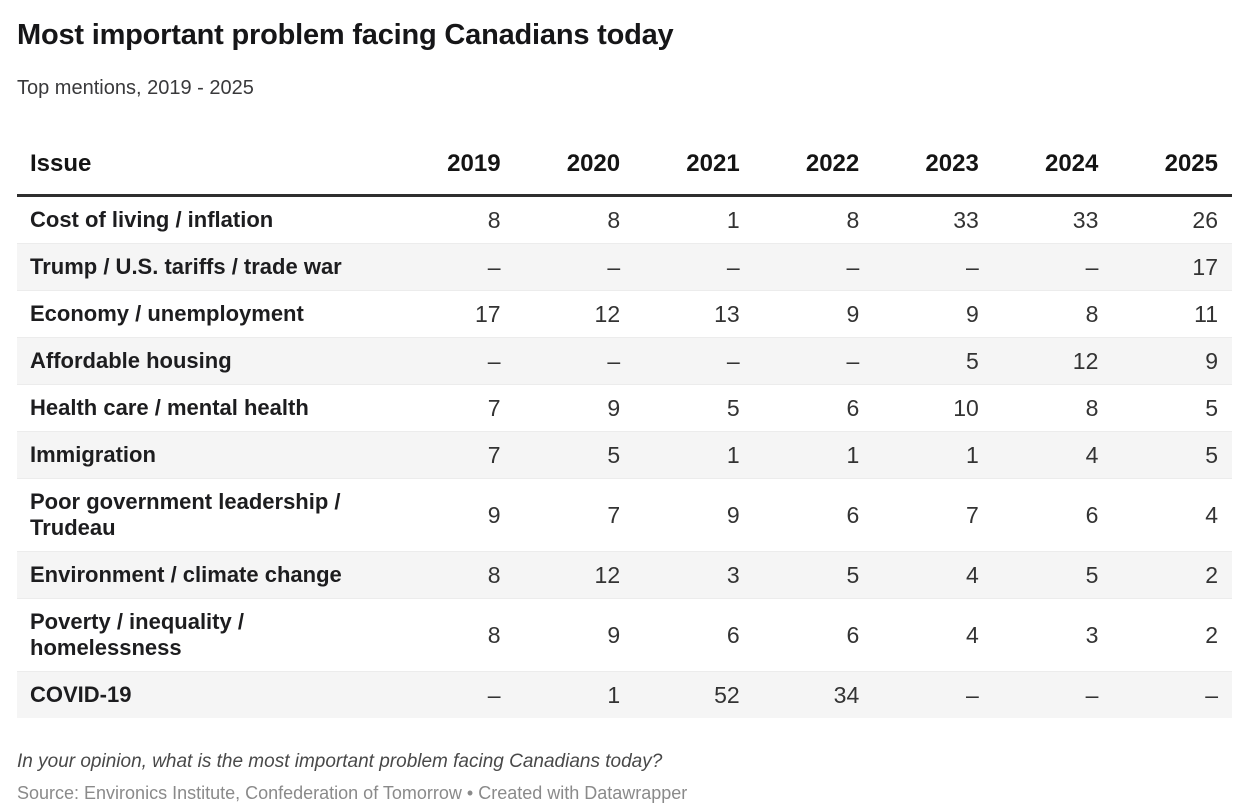 The image size is (1248, 811). What do you see at coordinates (694, 314) in the screenshot?
I see `value-cell: 13` at bounding box center [694, 314].